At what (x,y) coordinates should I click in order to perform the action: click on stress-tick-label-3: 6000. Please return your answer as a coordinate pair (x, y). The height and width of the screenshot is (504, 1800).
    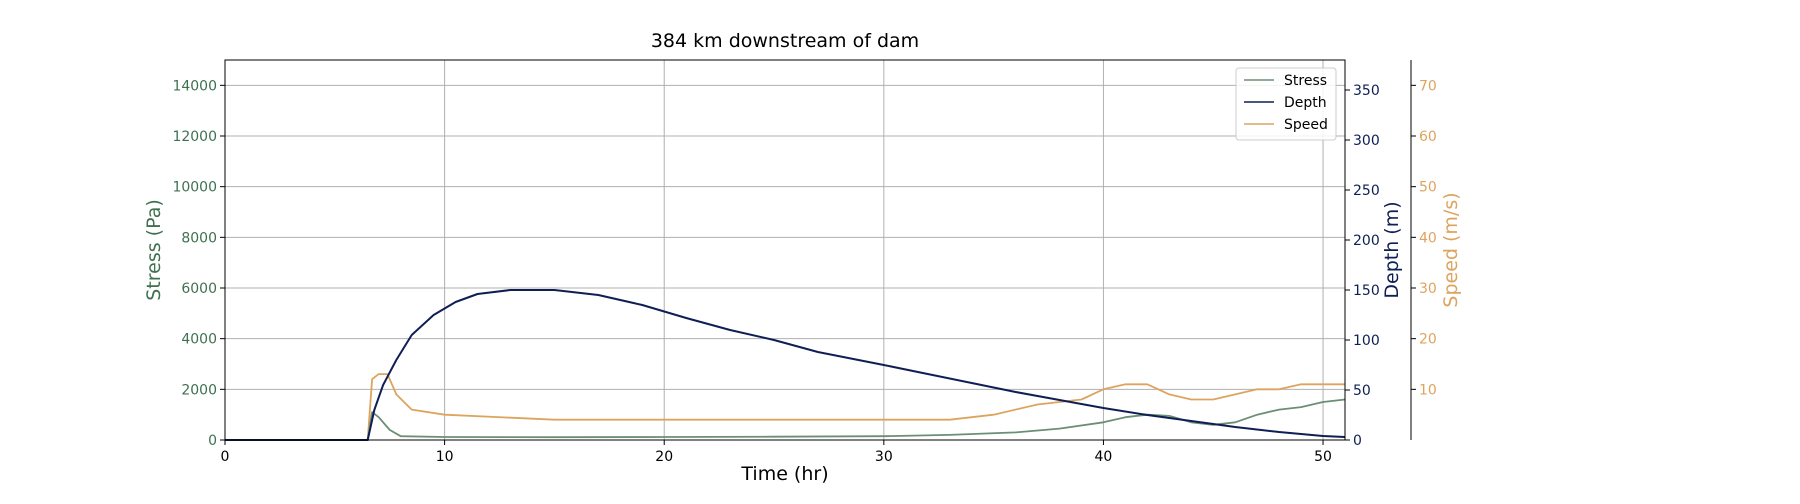
    Looking at the image, I should click on (199, 289).